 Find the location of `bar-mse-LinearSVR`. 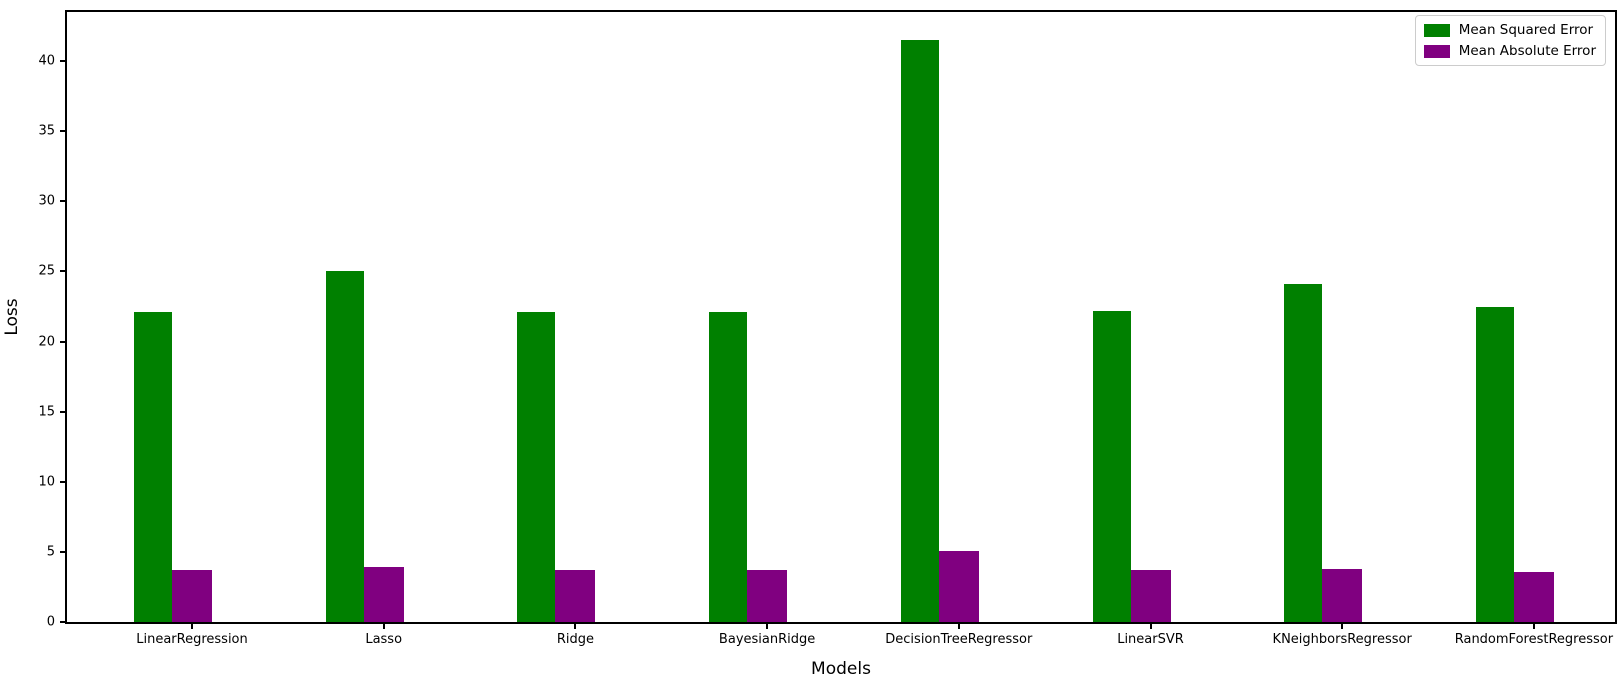

bar-mse-LinearSVR is located at coordinates (1111, 466).